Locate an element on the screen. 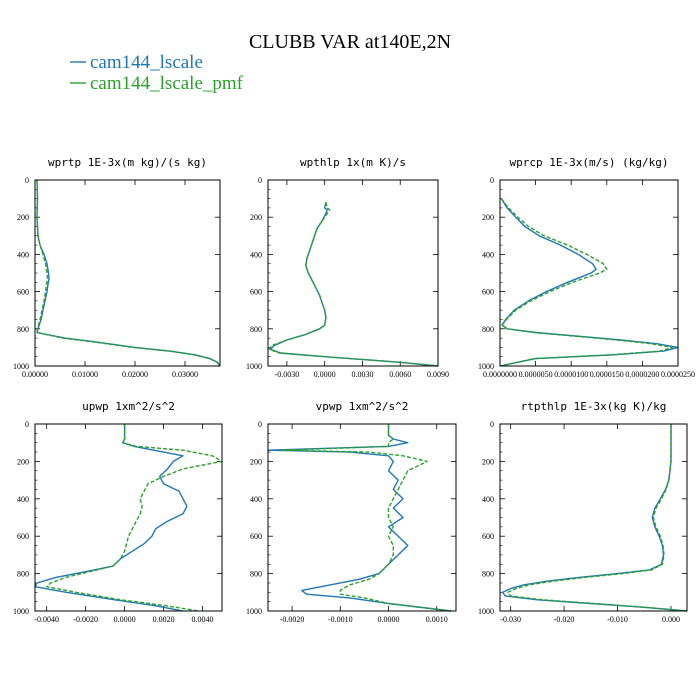 The height and width of the screenshot is (700, 700). panel-title: rtpthlp 1E-3x(kg K)/kg is located at coordinates (594, 406).